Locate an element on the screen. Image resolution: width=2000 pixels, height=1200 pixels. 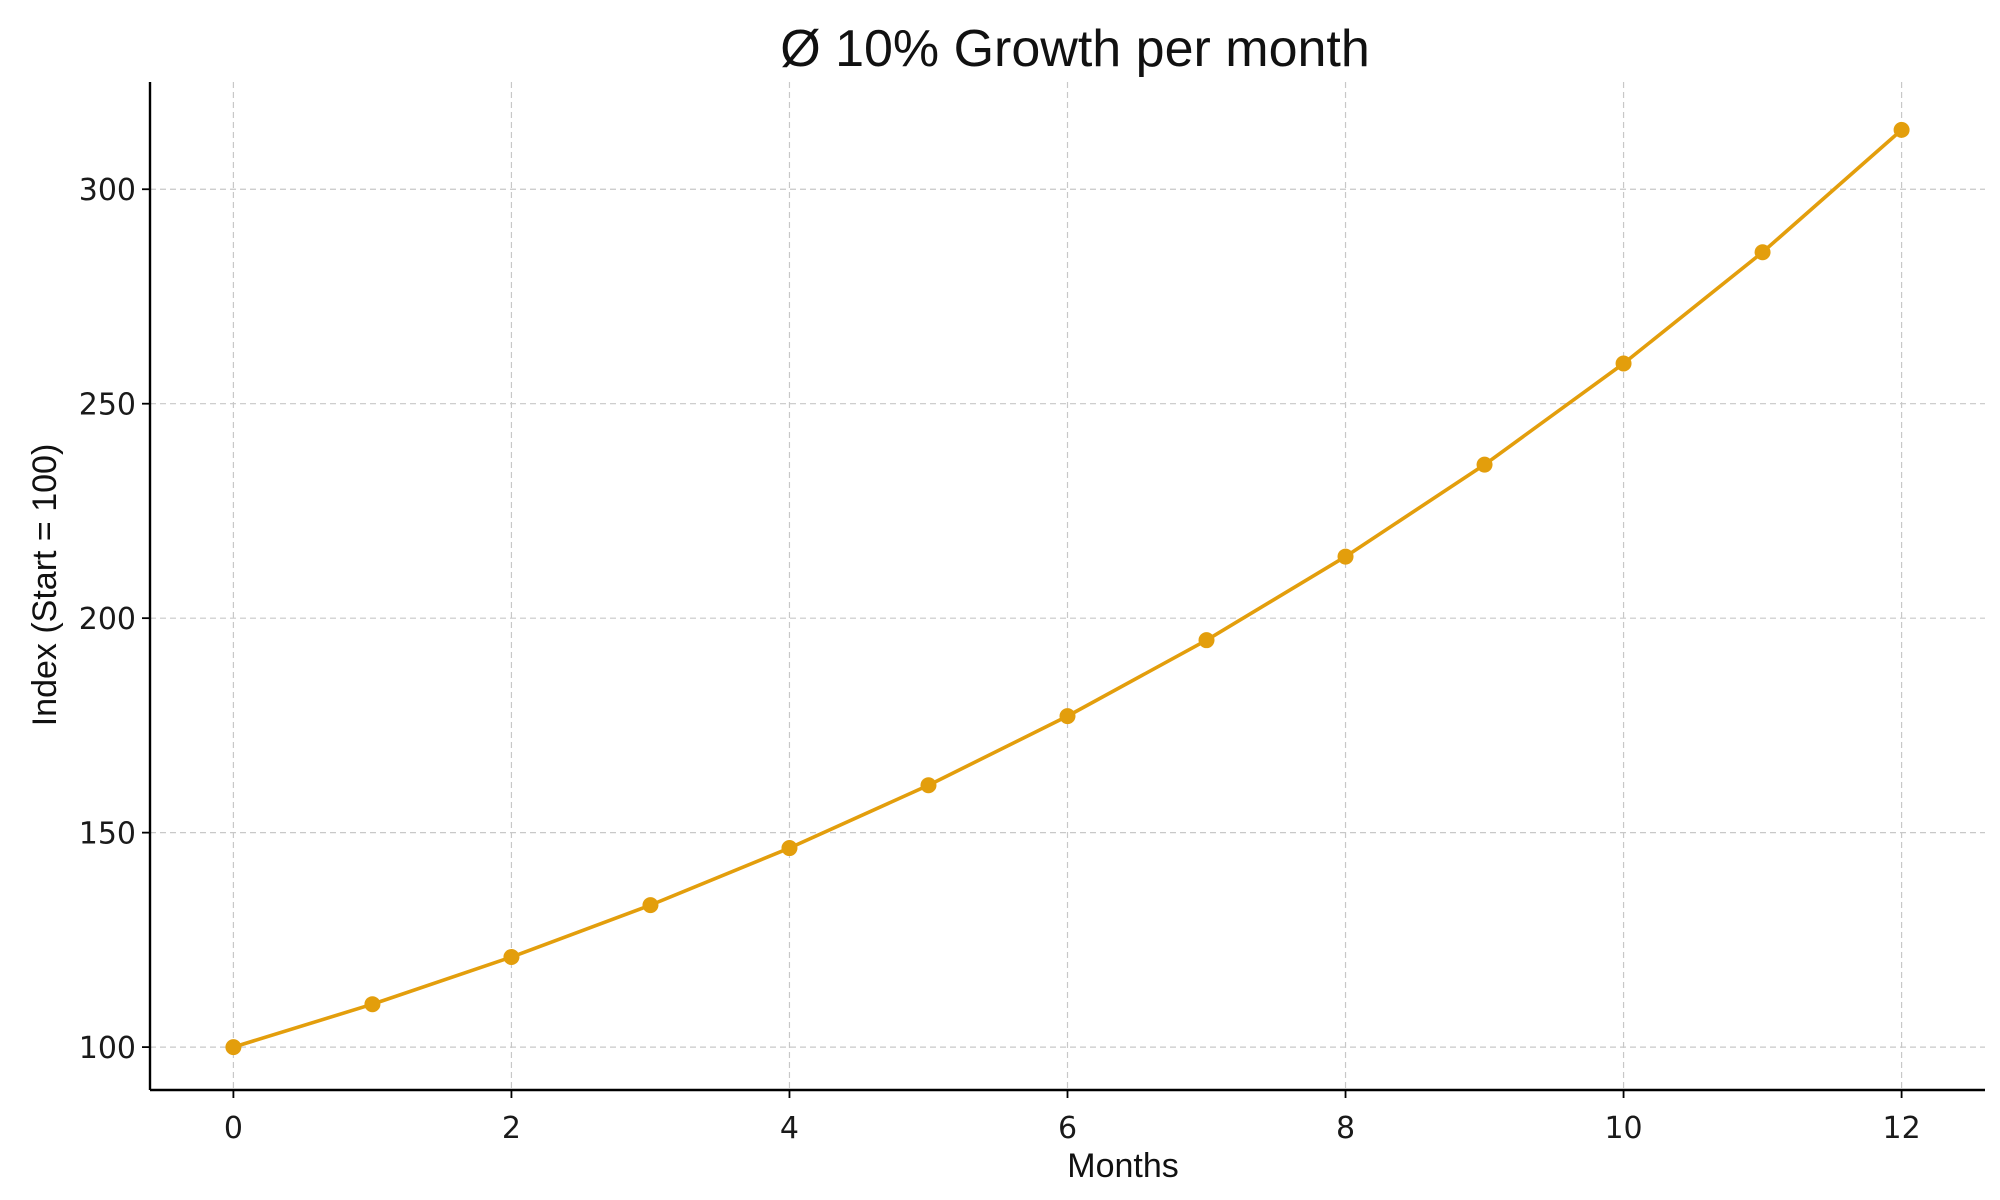
y-tick-label: 200 is located at coordinates (107, 619).